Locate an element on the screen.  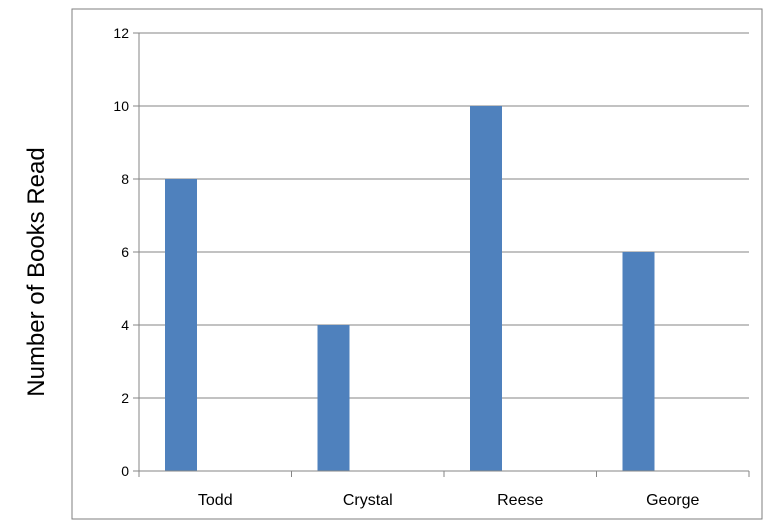
bar-todd is located at coordinates (181, 325).